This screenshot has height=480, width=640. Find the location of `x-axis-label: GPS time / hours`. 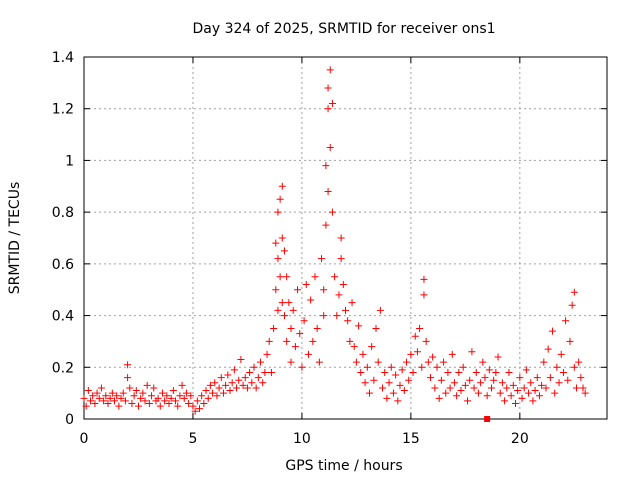

x-axis-label: GPS time / hours is located at coordinates (343, 466).